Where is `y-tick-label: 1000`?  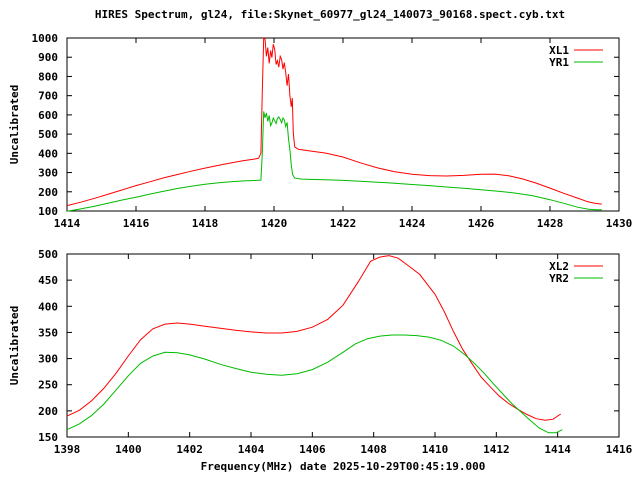
y-tick-label: 1000 is located at coordinates (45, 38).